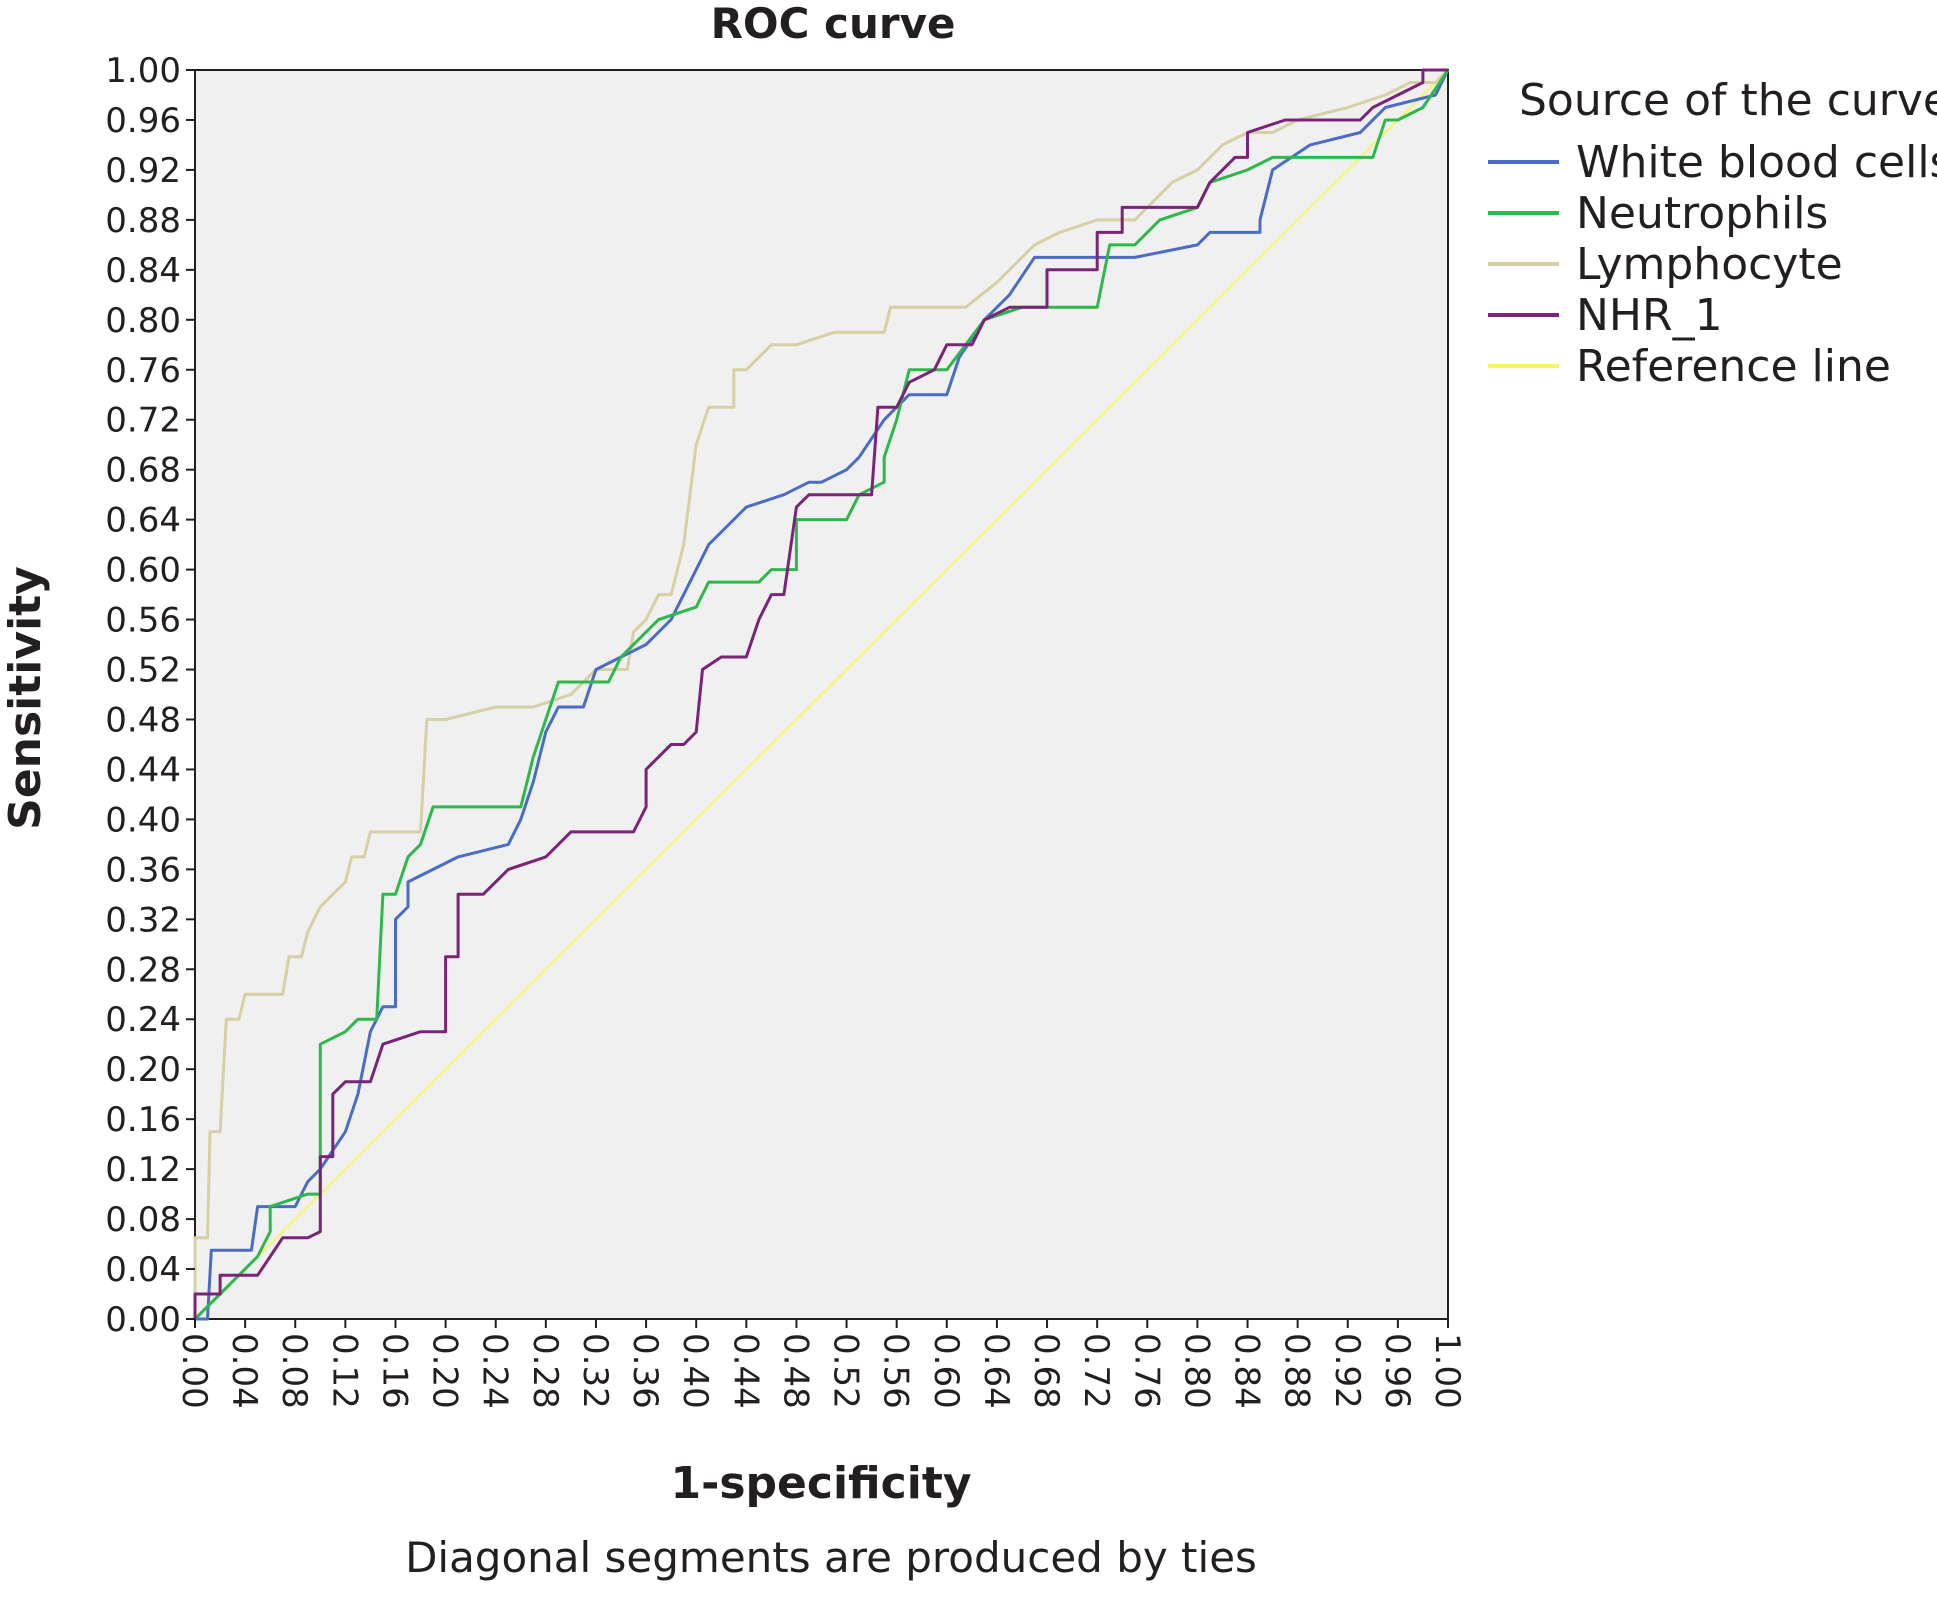  Describe the element at coordinates (143, 1170) in the screenshot. I see `y-tick-label: 0.12` at that location.